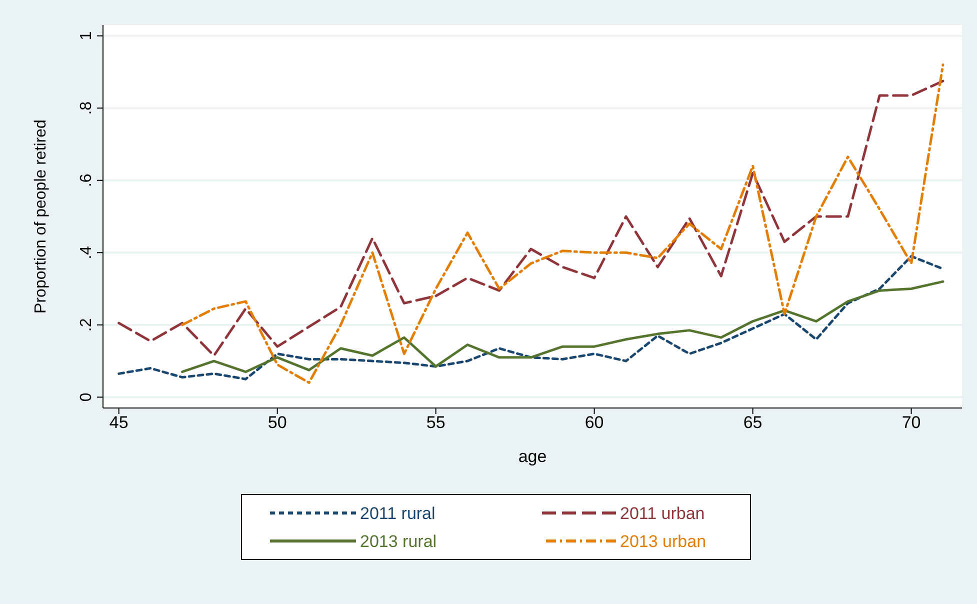 The height and width of the screenshot is (604, 977). Describe the element at coordinates (911, 422) in the screenshot. I see `x-tick-label: 70` at that location.